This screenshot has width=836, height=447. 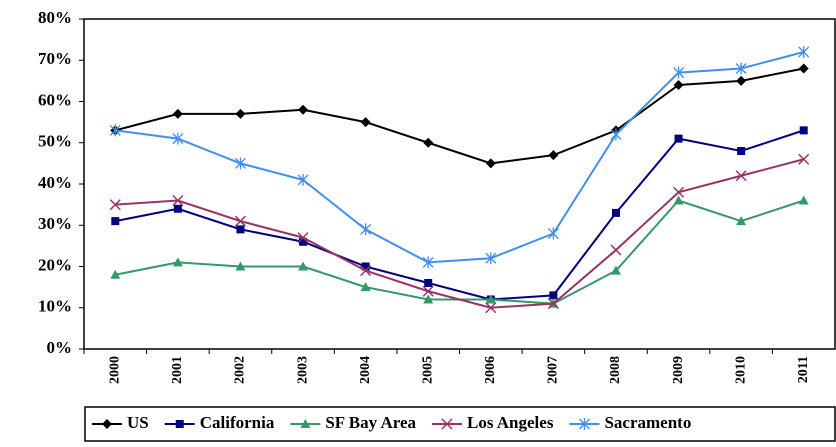 I want to click on x-tick-label: 2001, so click(x=177, y=370).